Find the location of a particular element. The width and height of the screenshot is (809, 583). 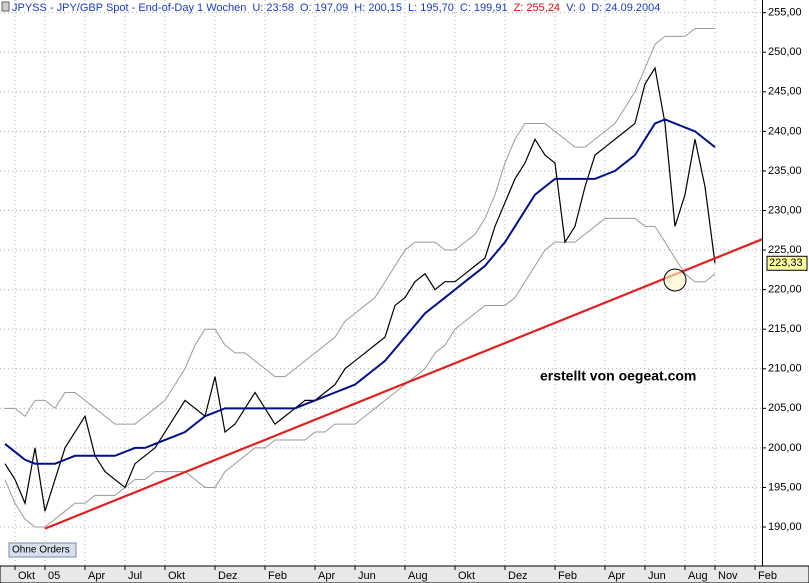

y-tick-label: 240,00 is located at coordinates (785, 131).